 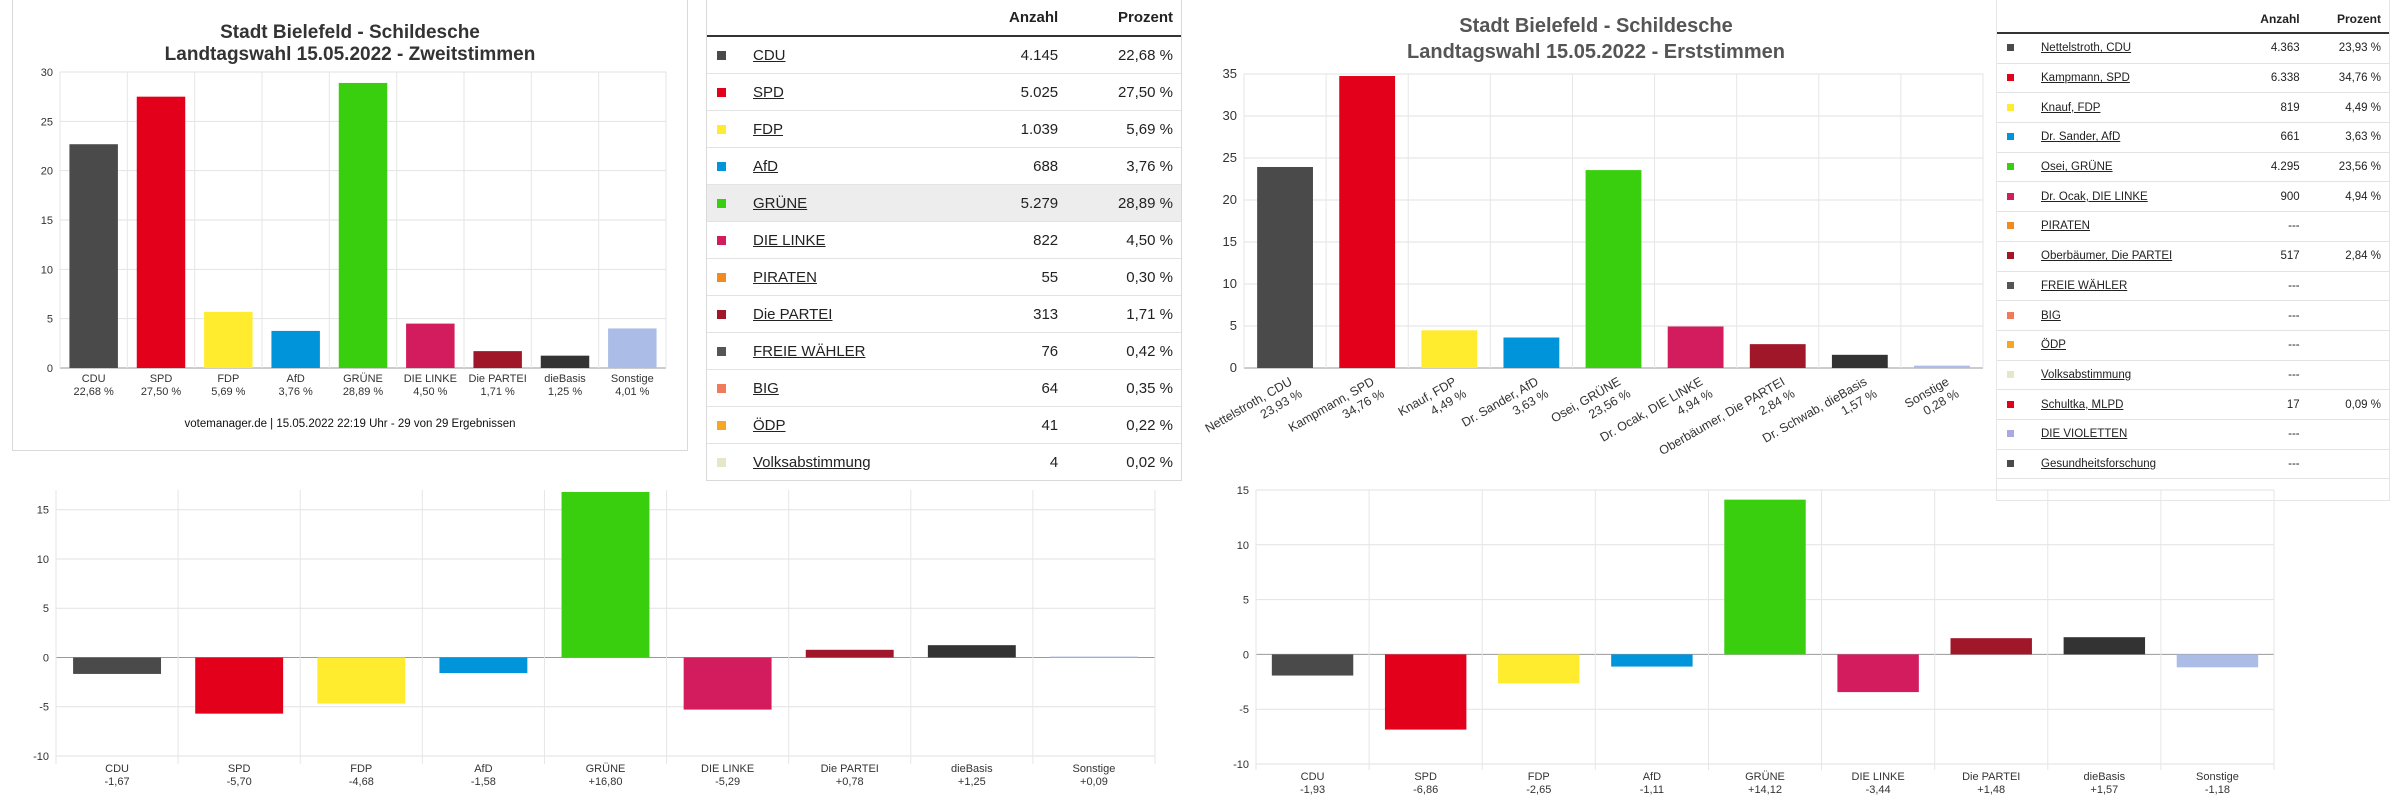 What do you see at coordinates (47, 122) in the screenshot?
I see `y-tick-label: 25` at bounding box center [47, 122].